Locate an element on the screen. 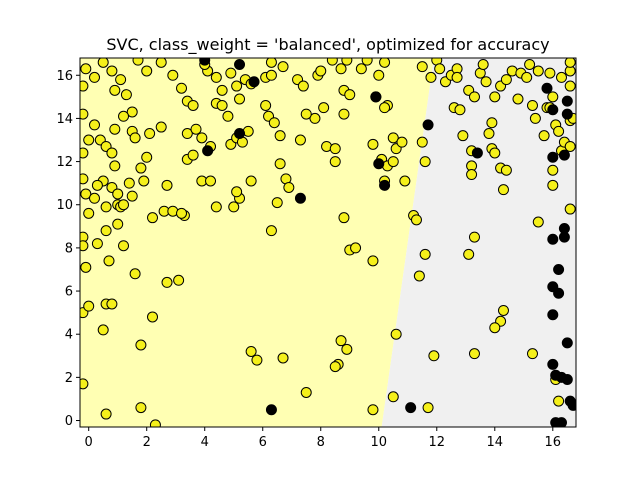 This screenshot has width=640, height=480. y-tick-label: 12 is located at coordinates (64, 162).